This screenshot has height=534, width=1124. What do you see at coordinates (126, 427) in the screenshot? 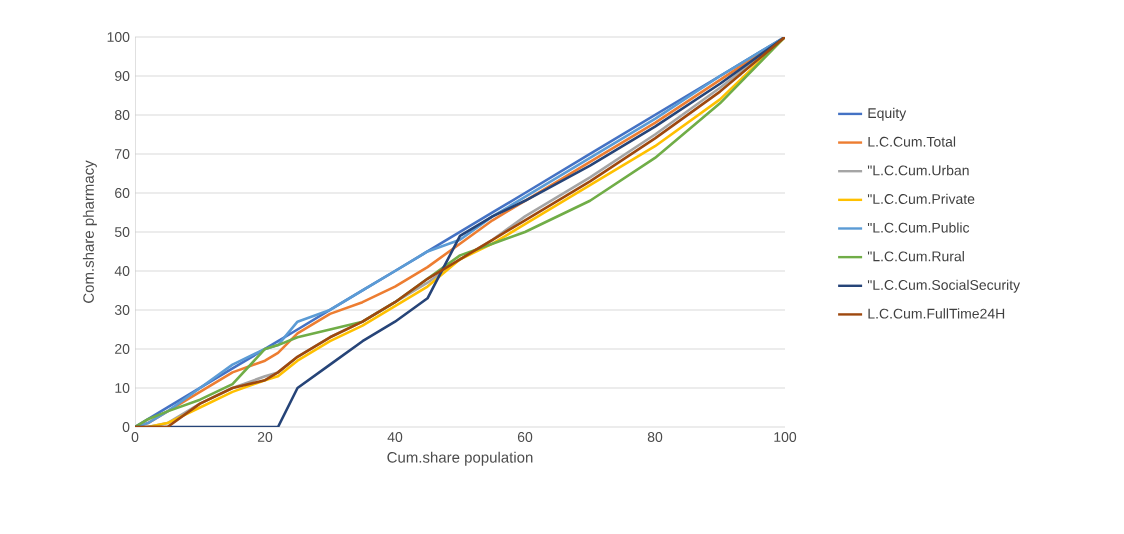
I see `y-tick-label: 0` at bounding box center [126, 427].